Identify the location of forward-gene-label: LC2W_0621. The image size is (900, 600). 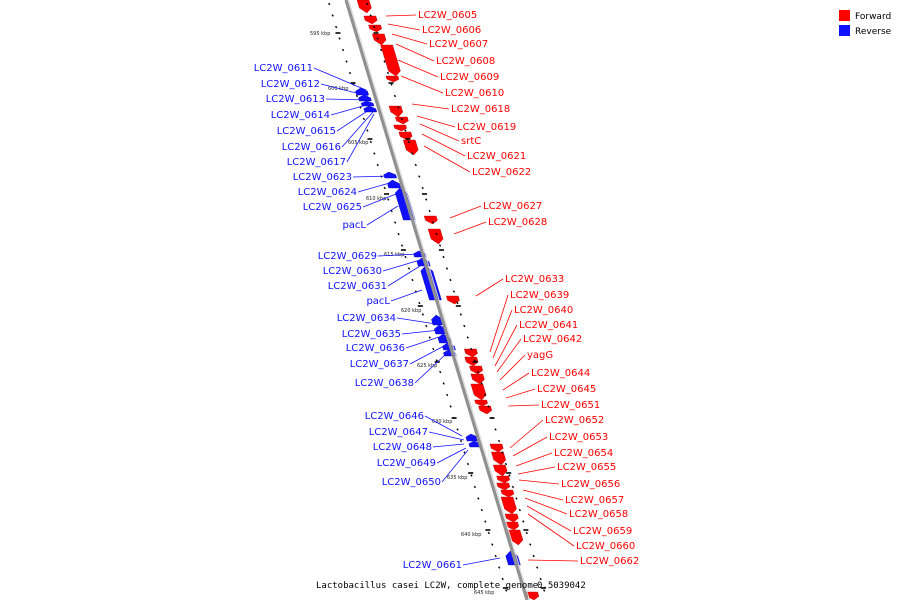
(496, 156).